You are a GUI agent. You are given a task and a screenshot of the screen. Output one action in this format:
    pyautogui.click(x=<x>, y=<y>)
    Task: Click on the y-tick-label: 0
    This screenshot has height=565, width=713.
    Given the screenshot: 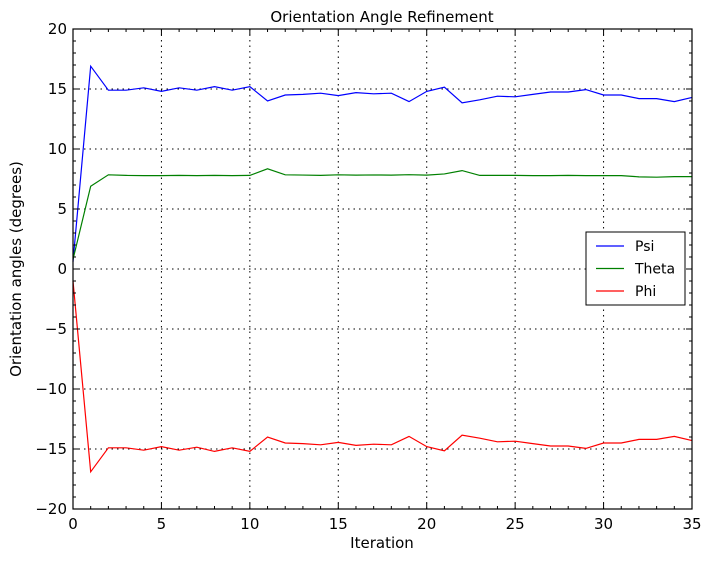 What is the action you would take?
    pyautogui.click(x=62, y=269)
    